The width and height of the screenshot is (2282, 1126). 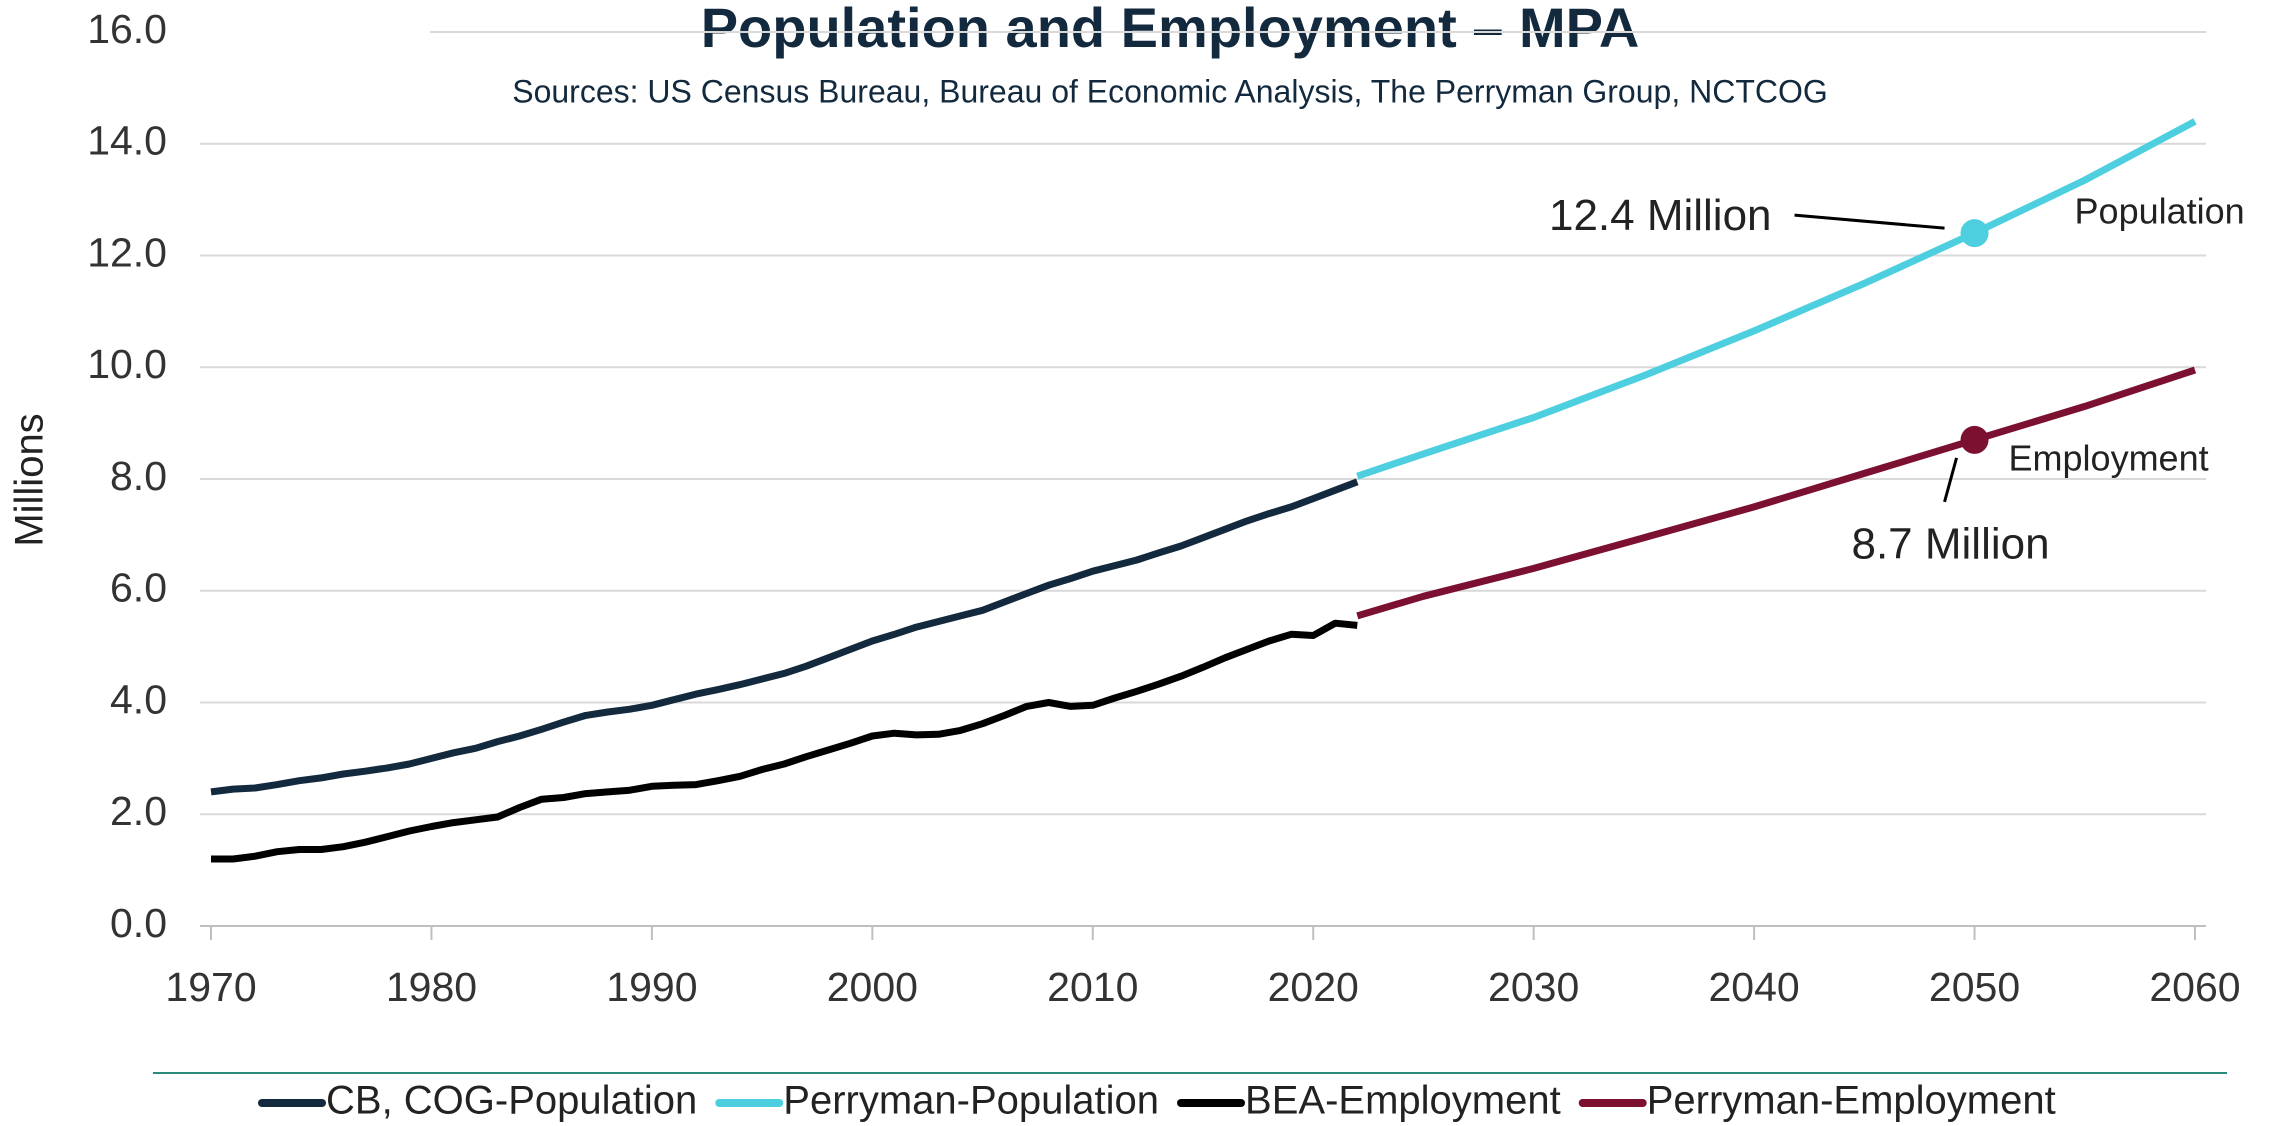 What do you see at coordinates (138, 699) in the screenshot?
I see `y-tick-label: 4.0` at bounding box center [138, 699].